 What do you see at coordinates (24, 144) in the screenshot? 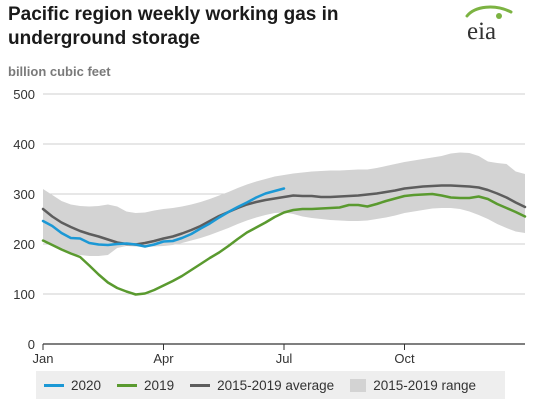
I see `y-tick-label: 400` at bounding box center [24, 144].